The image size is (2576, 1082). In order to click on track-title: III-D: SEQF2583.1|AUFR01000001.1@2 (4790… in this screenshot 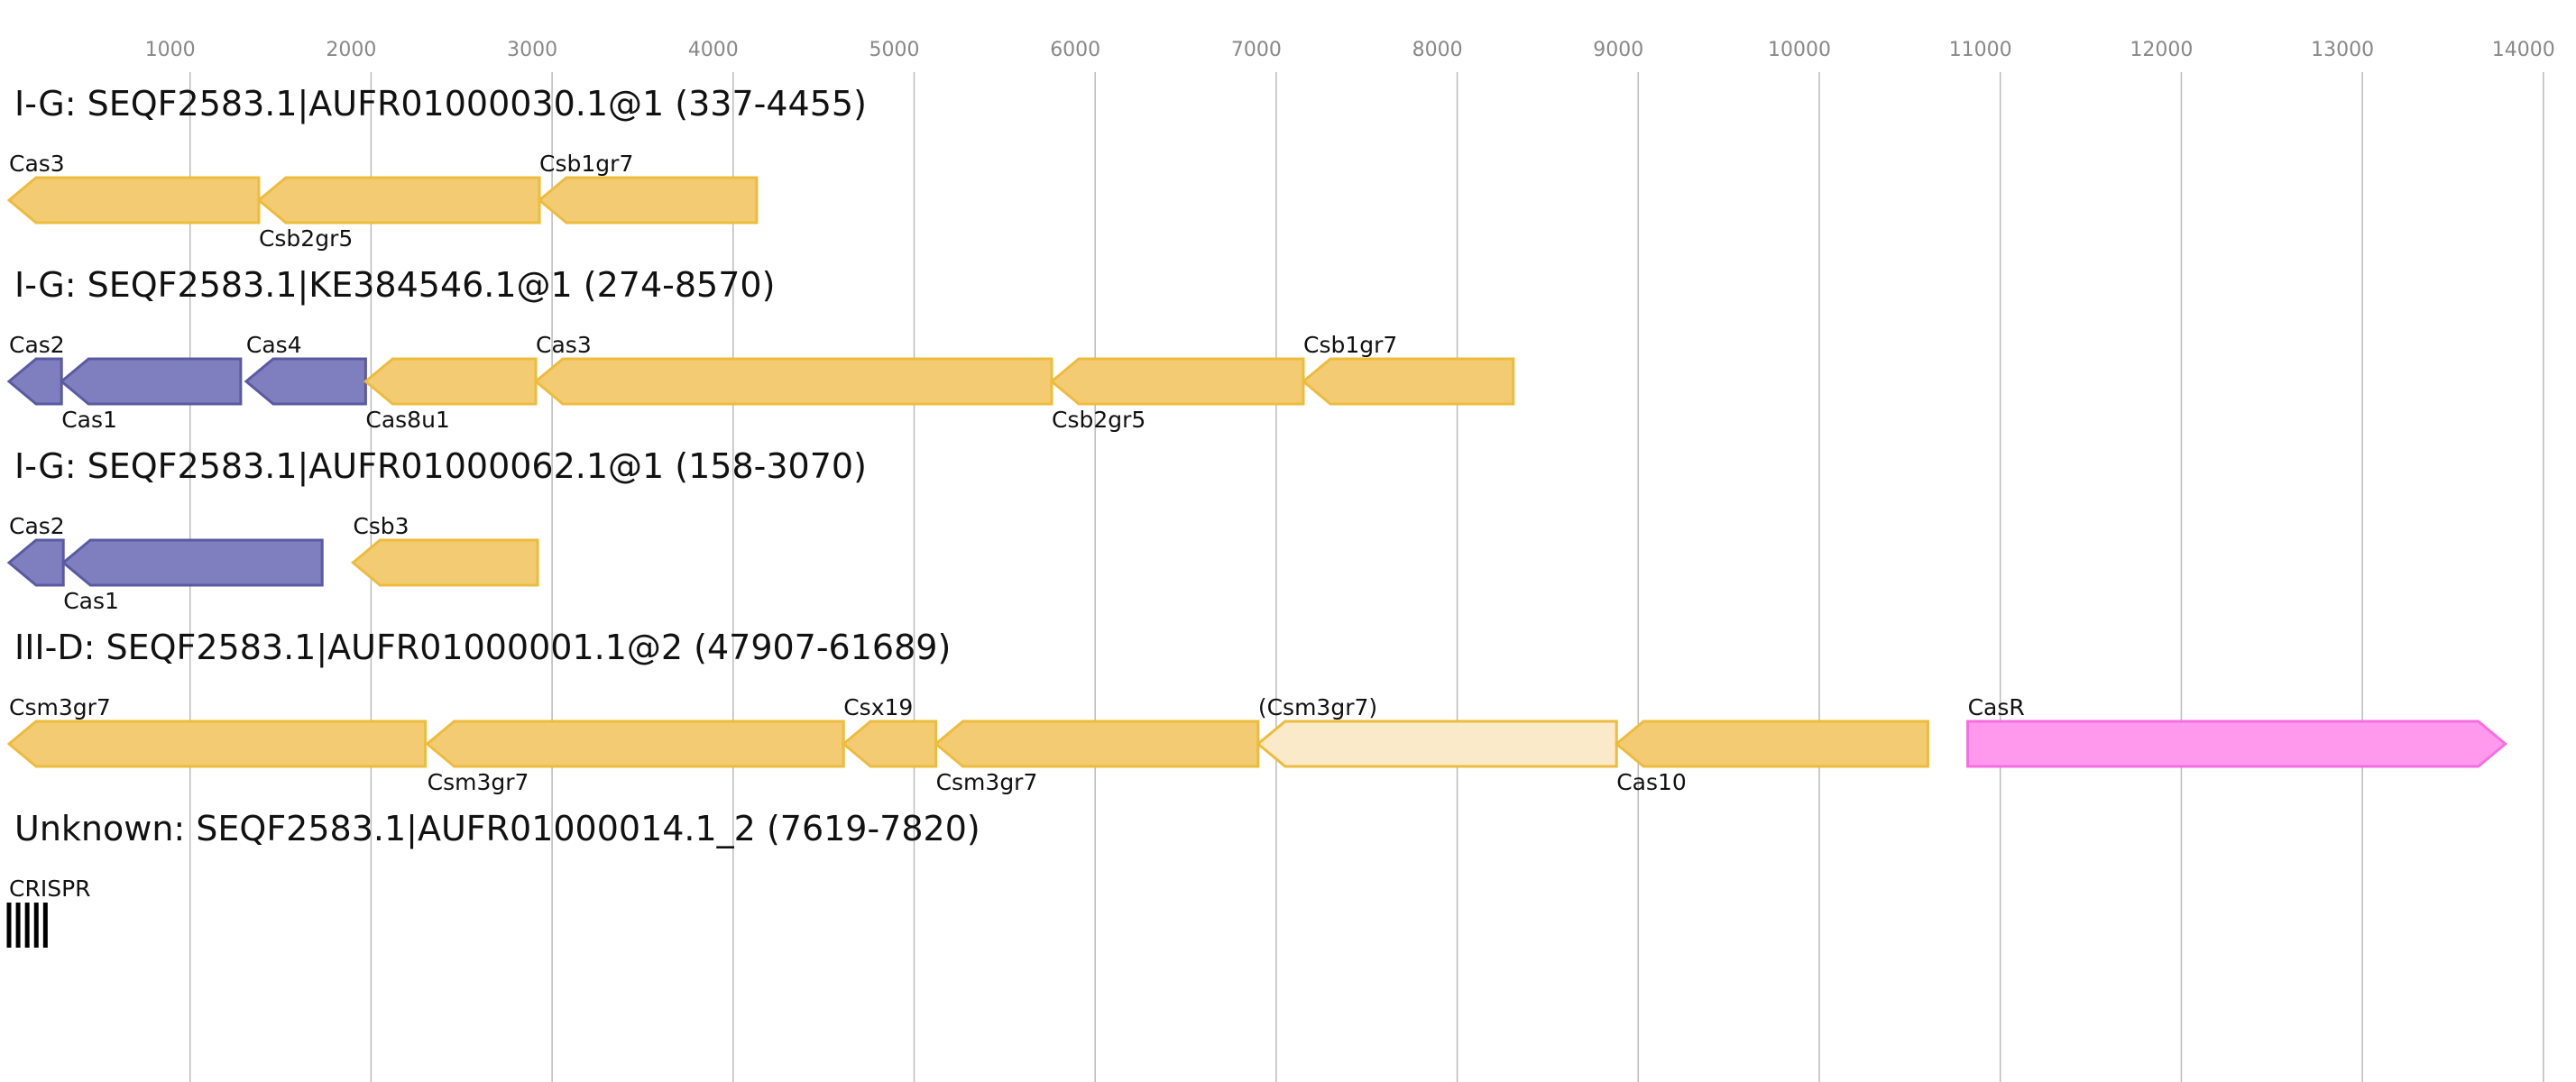, I will do `click(483, 648)`.